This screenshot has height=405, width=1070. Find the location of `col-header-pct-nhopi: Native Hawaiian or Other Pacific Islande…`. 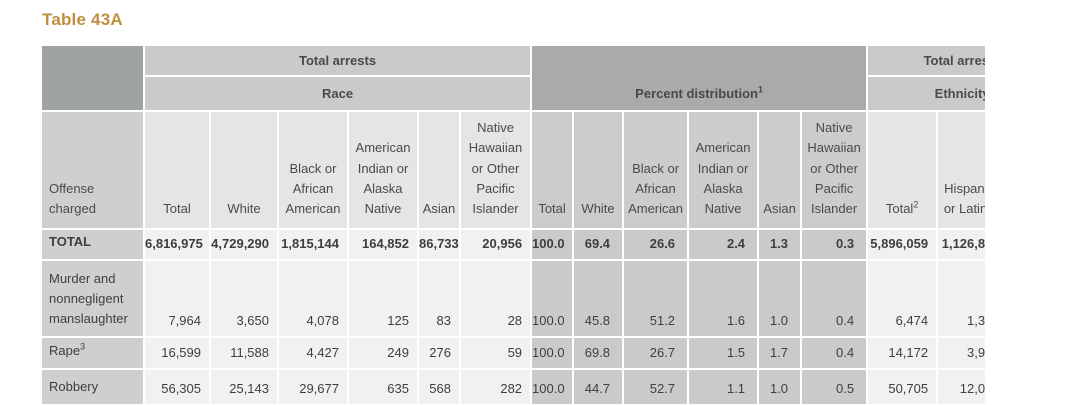

col-header-pct-nhopi: Native Hawaiian or Other Pacific Islande… is located at coordinates (834, 170).